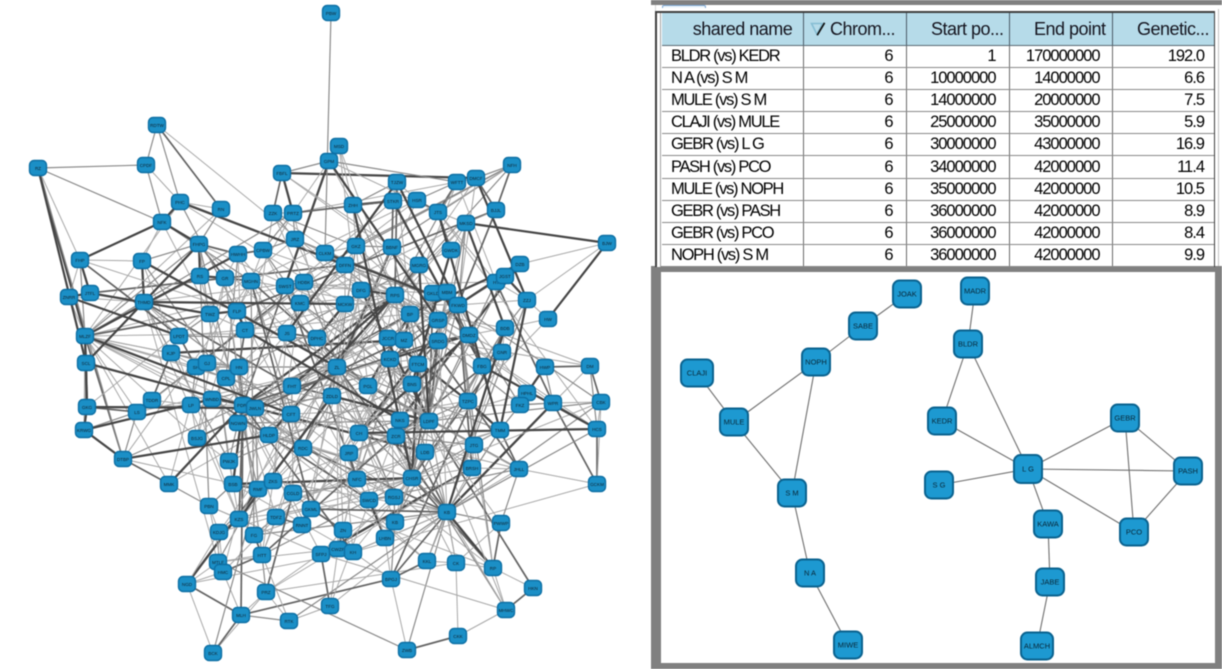 The height and width of the screenshot is (669, 1222). I want to click on svg-text: ZZJ, so click(527, 300).